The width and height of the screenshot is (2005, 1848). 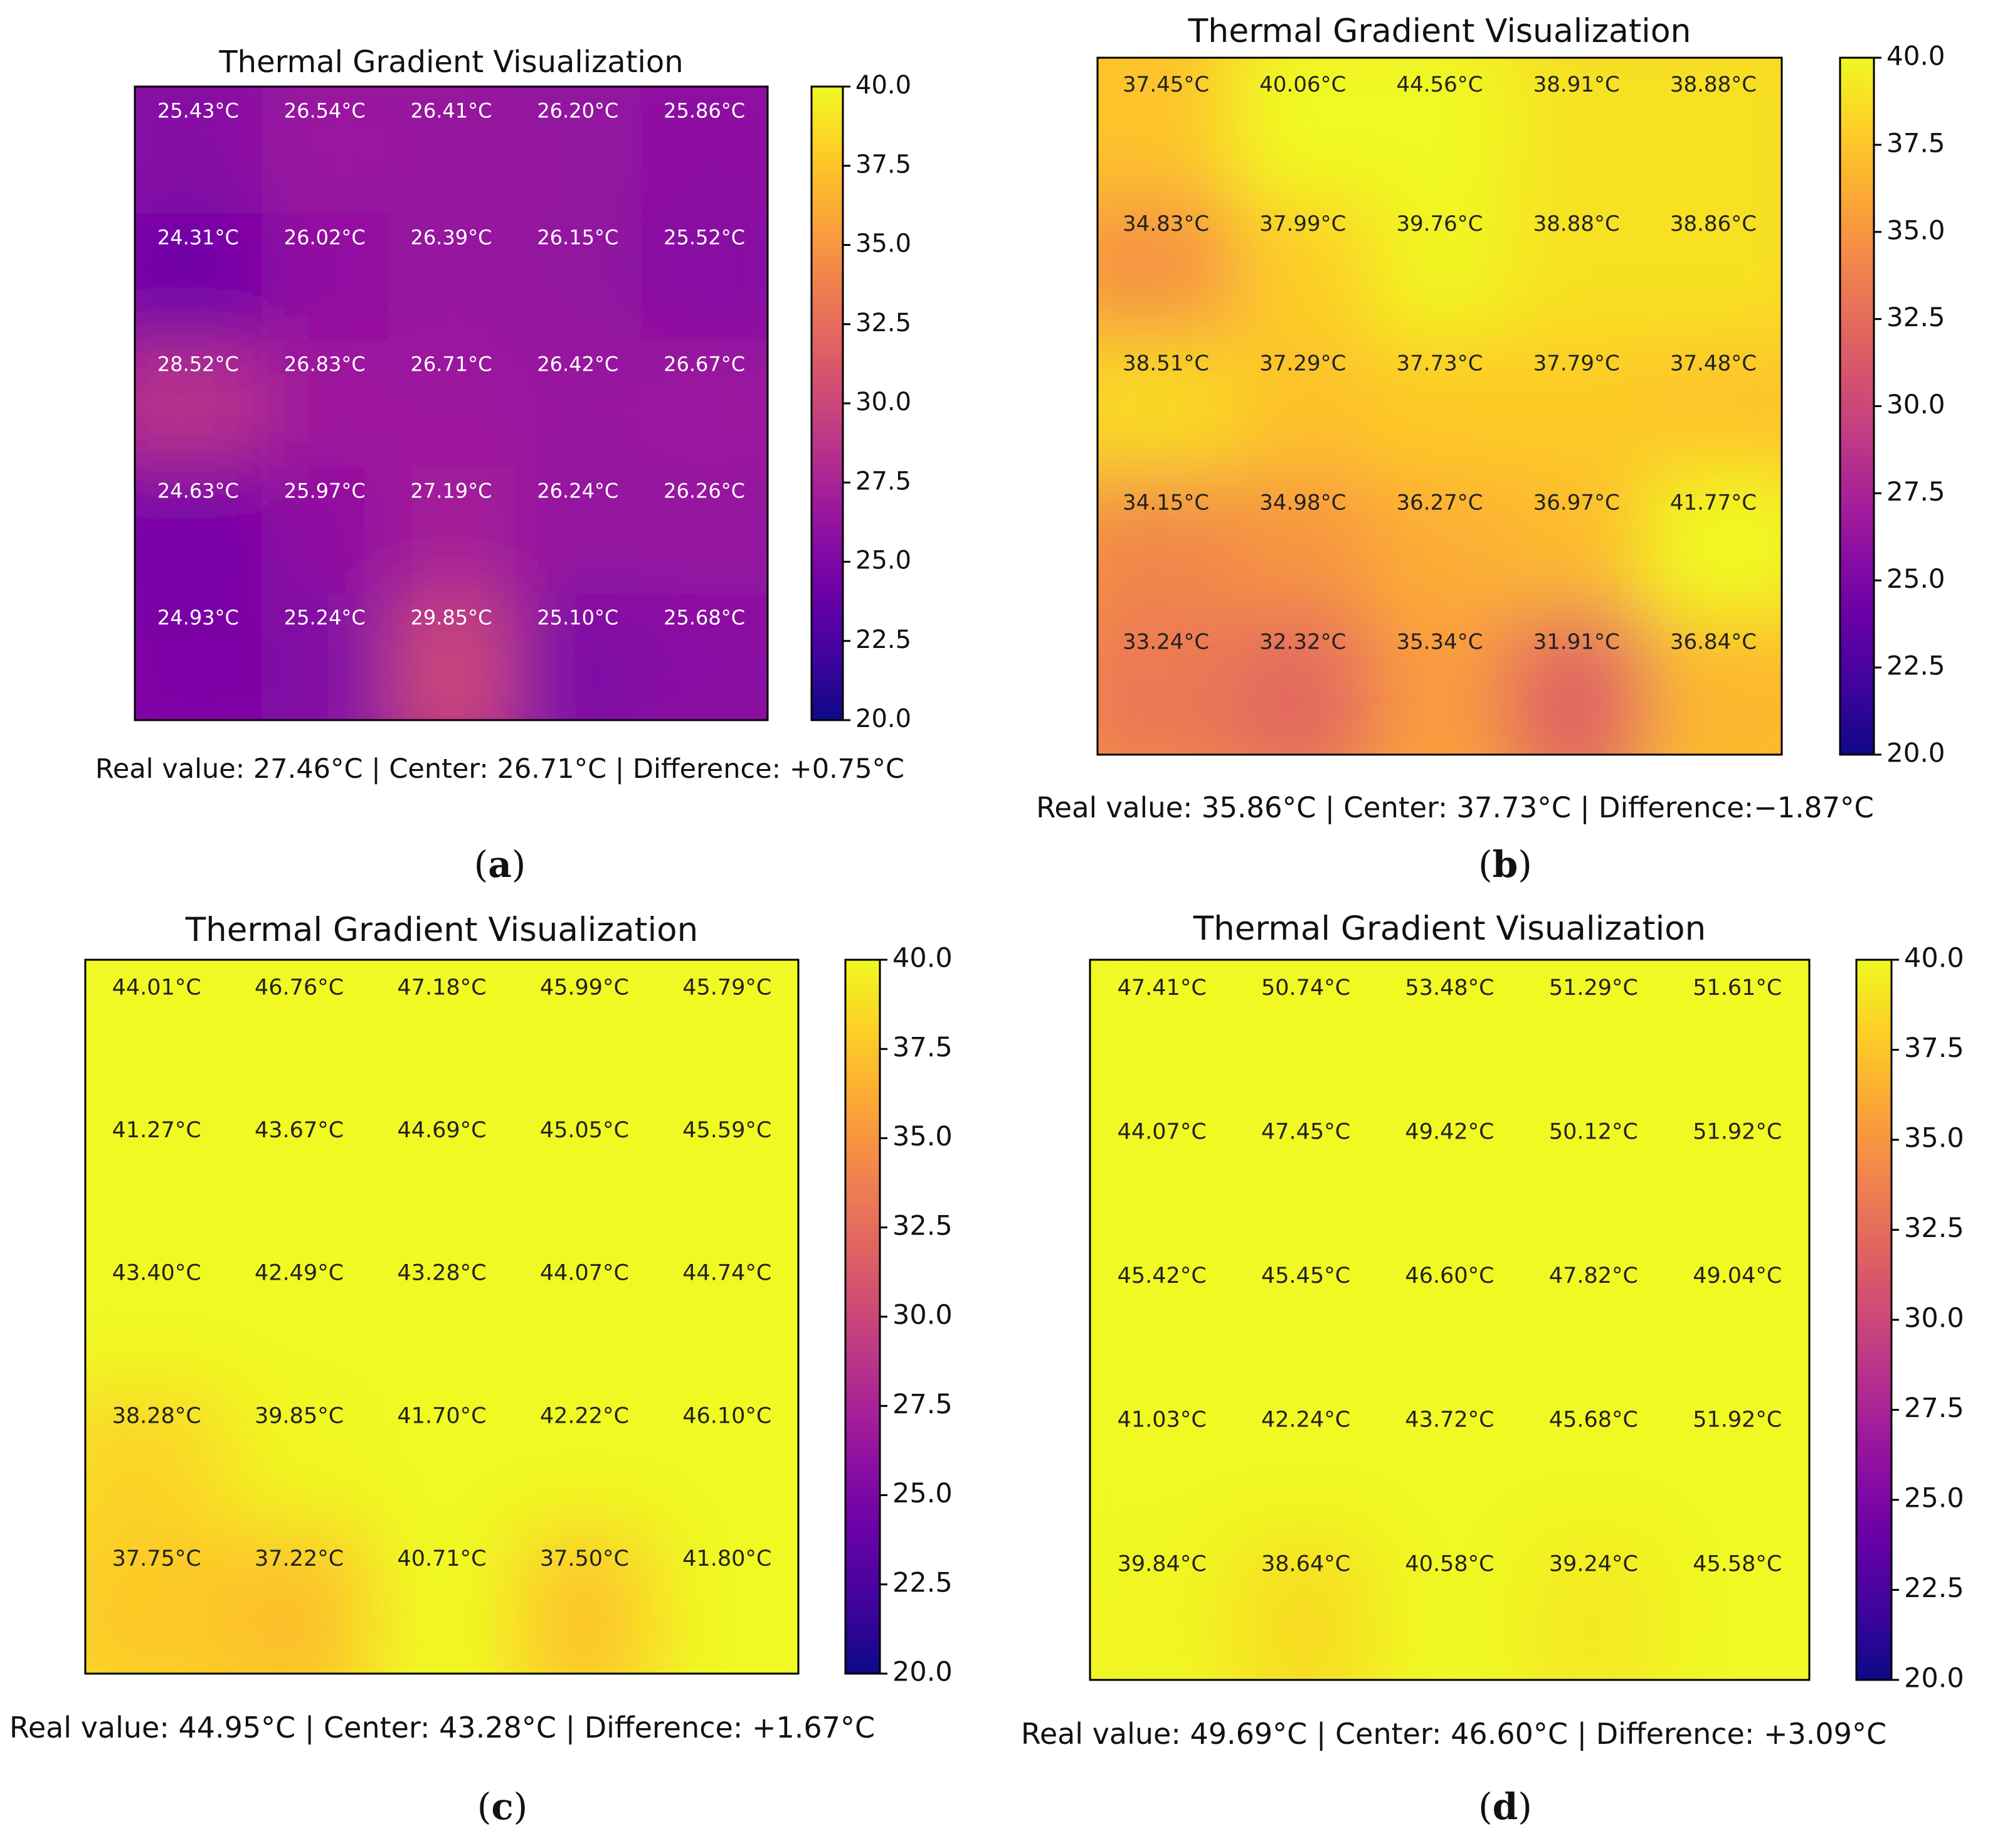 What do you see at coordinates (299, 1415) in the screenshot?
I see `cell-label: 39.85°C` at bounding box center [299, 1415].